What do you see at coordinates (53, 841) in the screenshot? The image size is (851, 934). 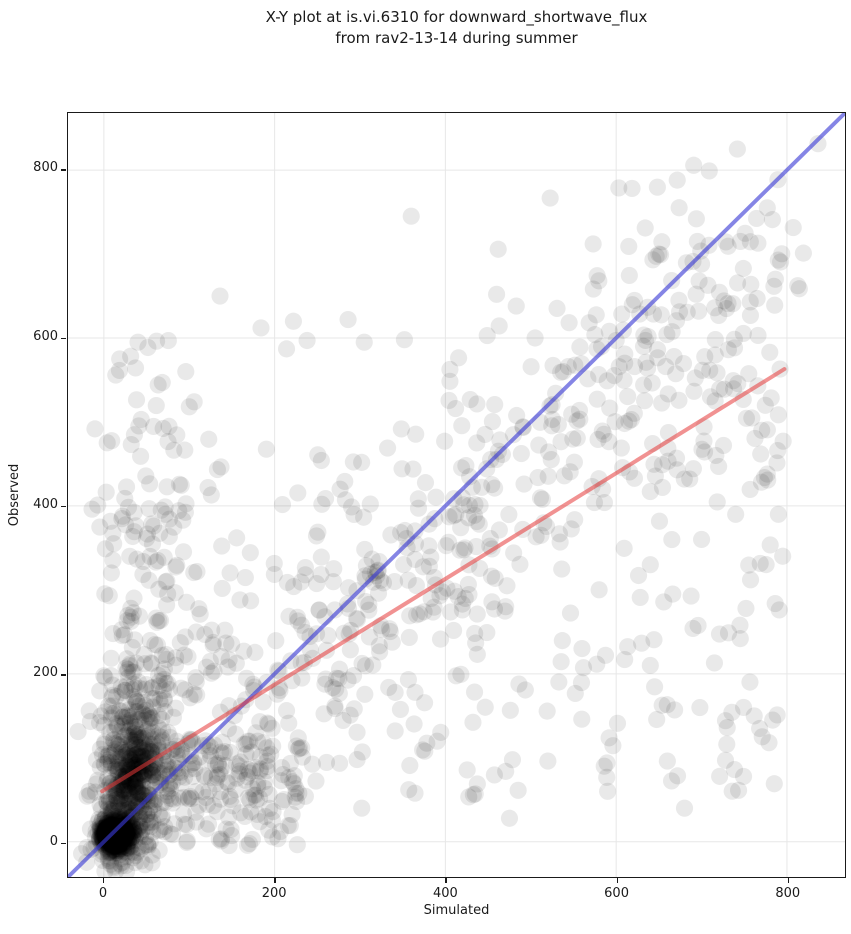 I see `y-tick-label: 0` at bounding box center [53, 841].